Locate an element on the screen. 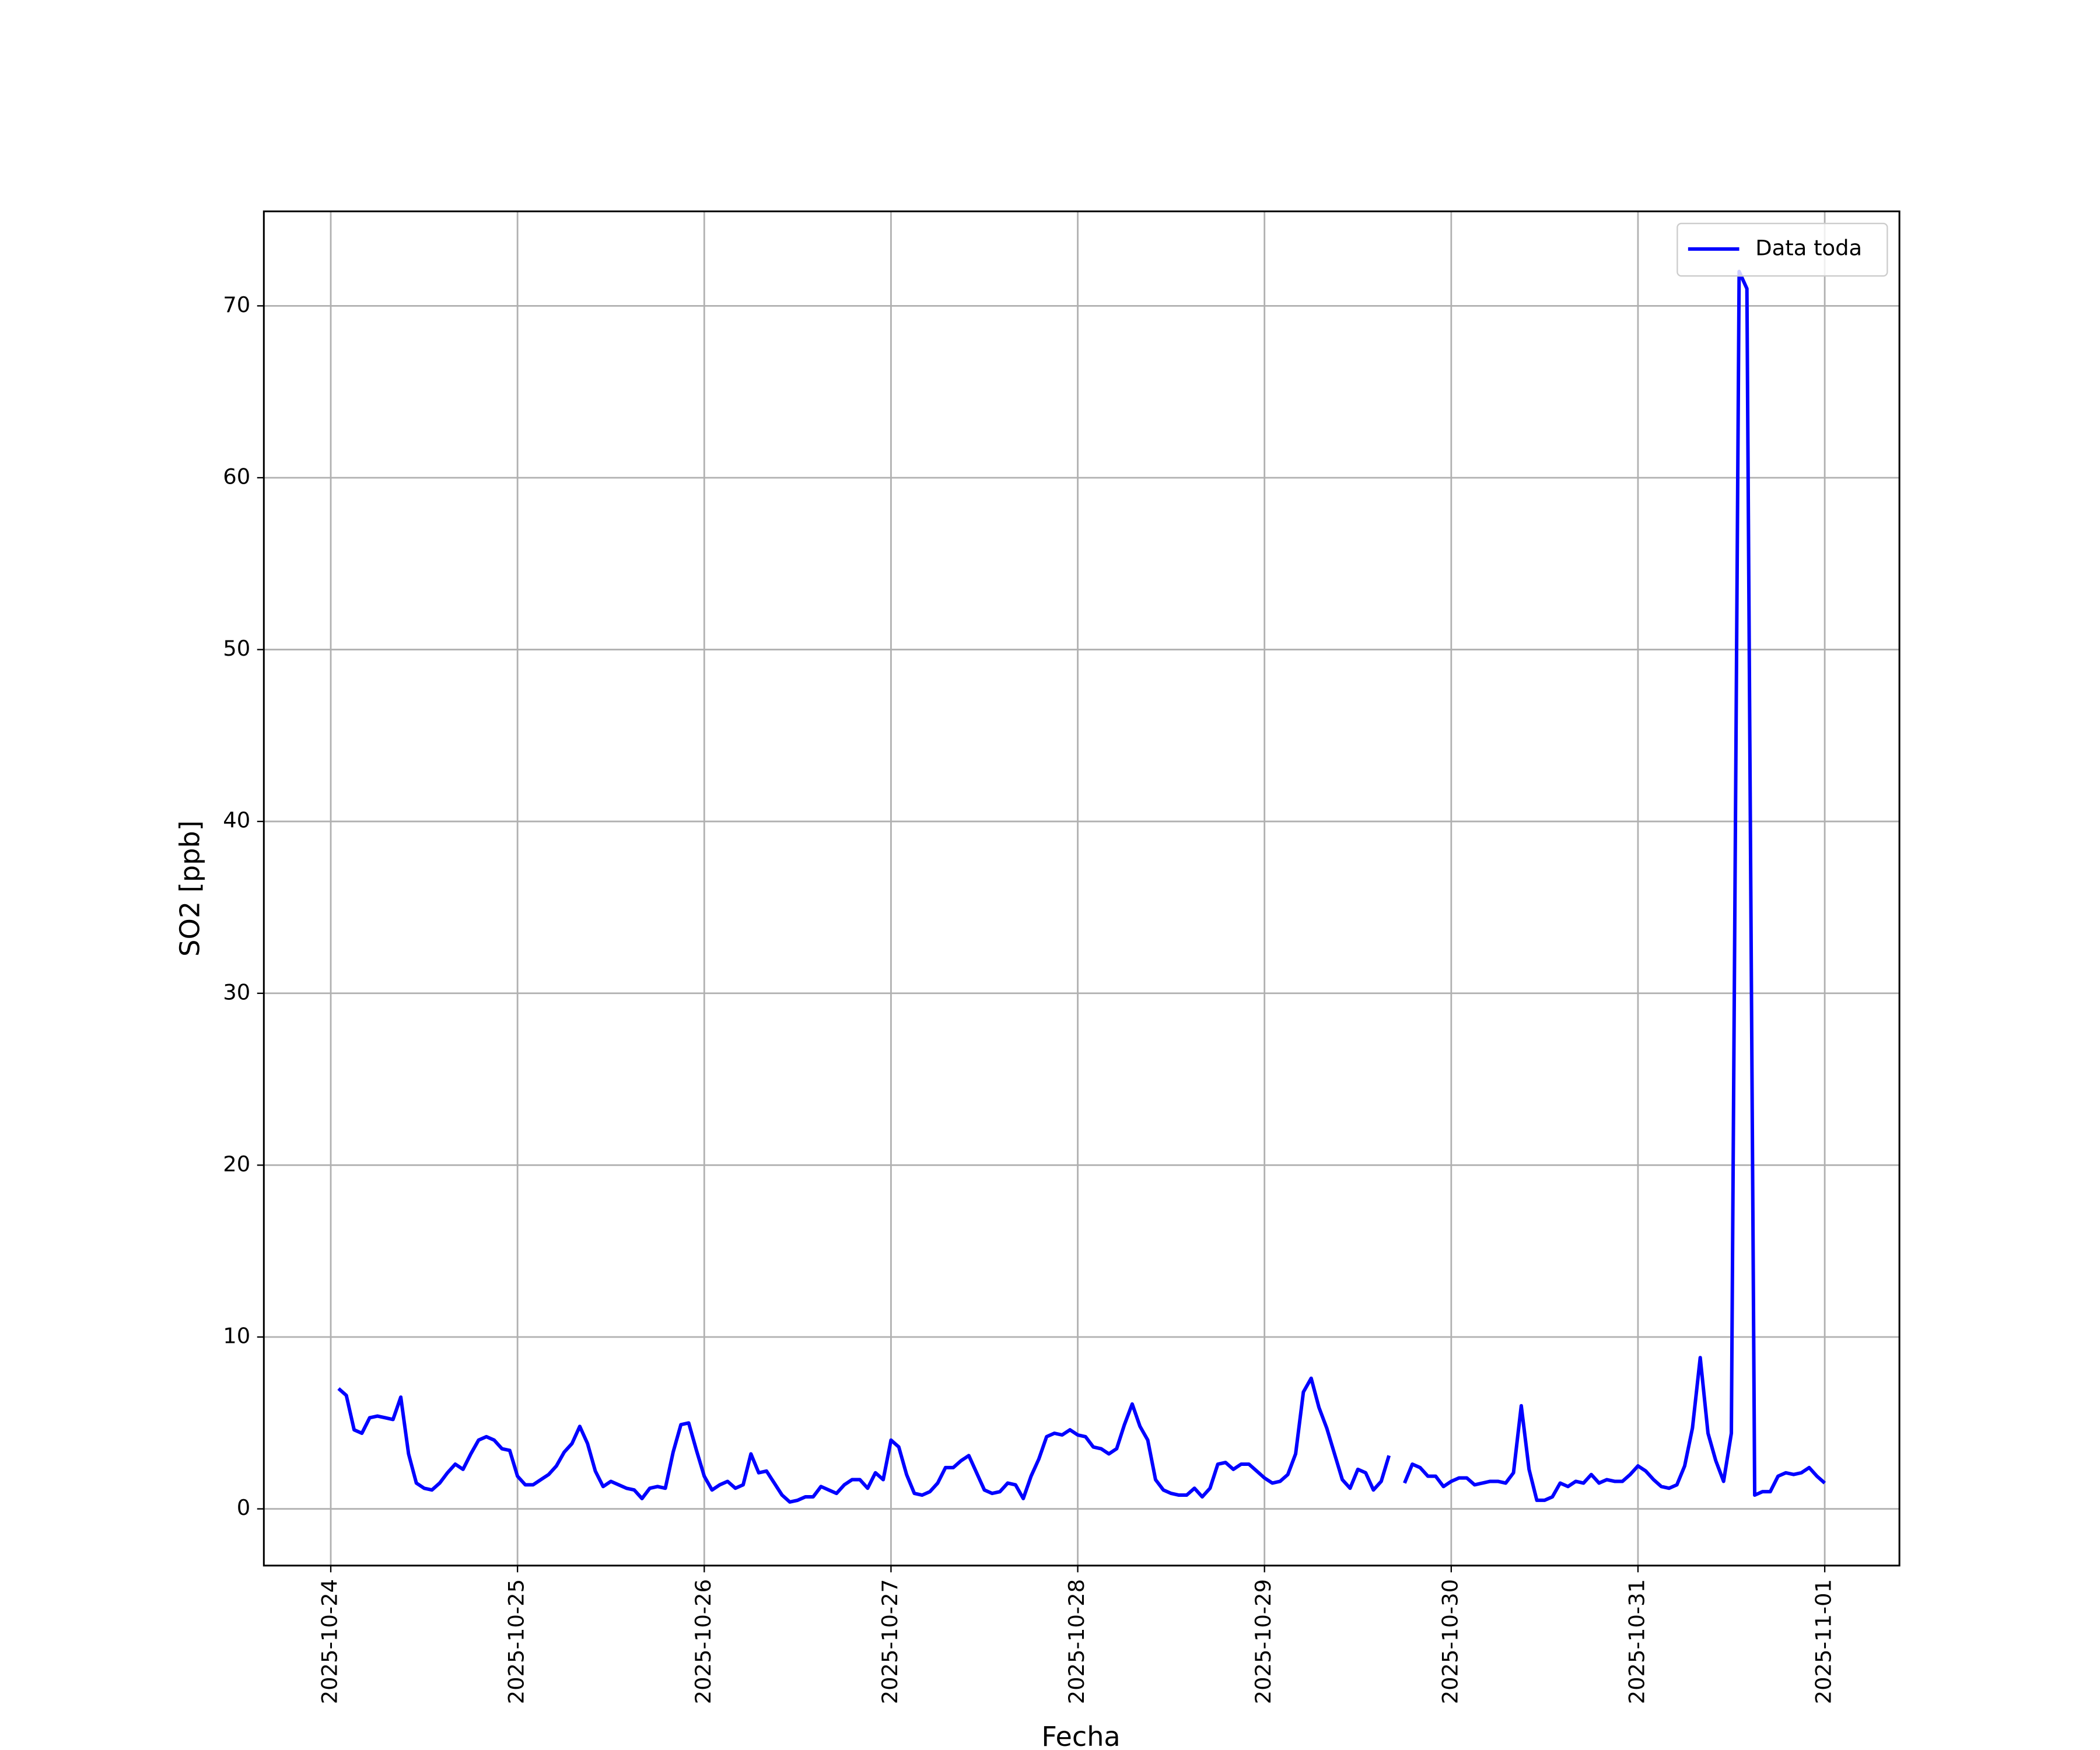 The image size is (2100, 1750). x-tick-label: 2025-10-25 is located at coordinates (516, 1641).